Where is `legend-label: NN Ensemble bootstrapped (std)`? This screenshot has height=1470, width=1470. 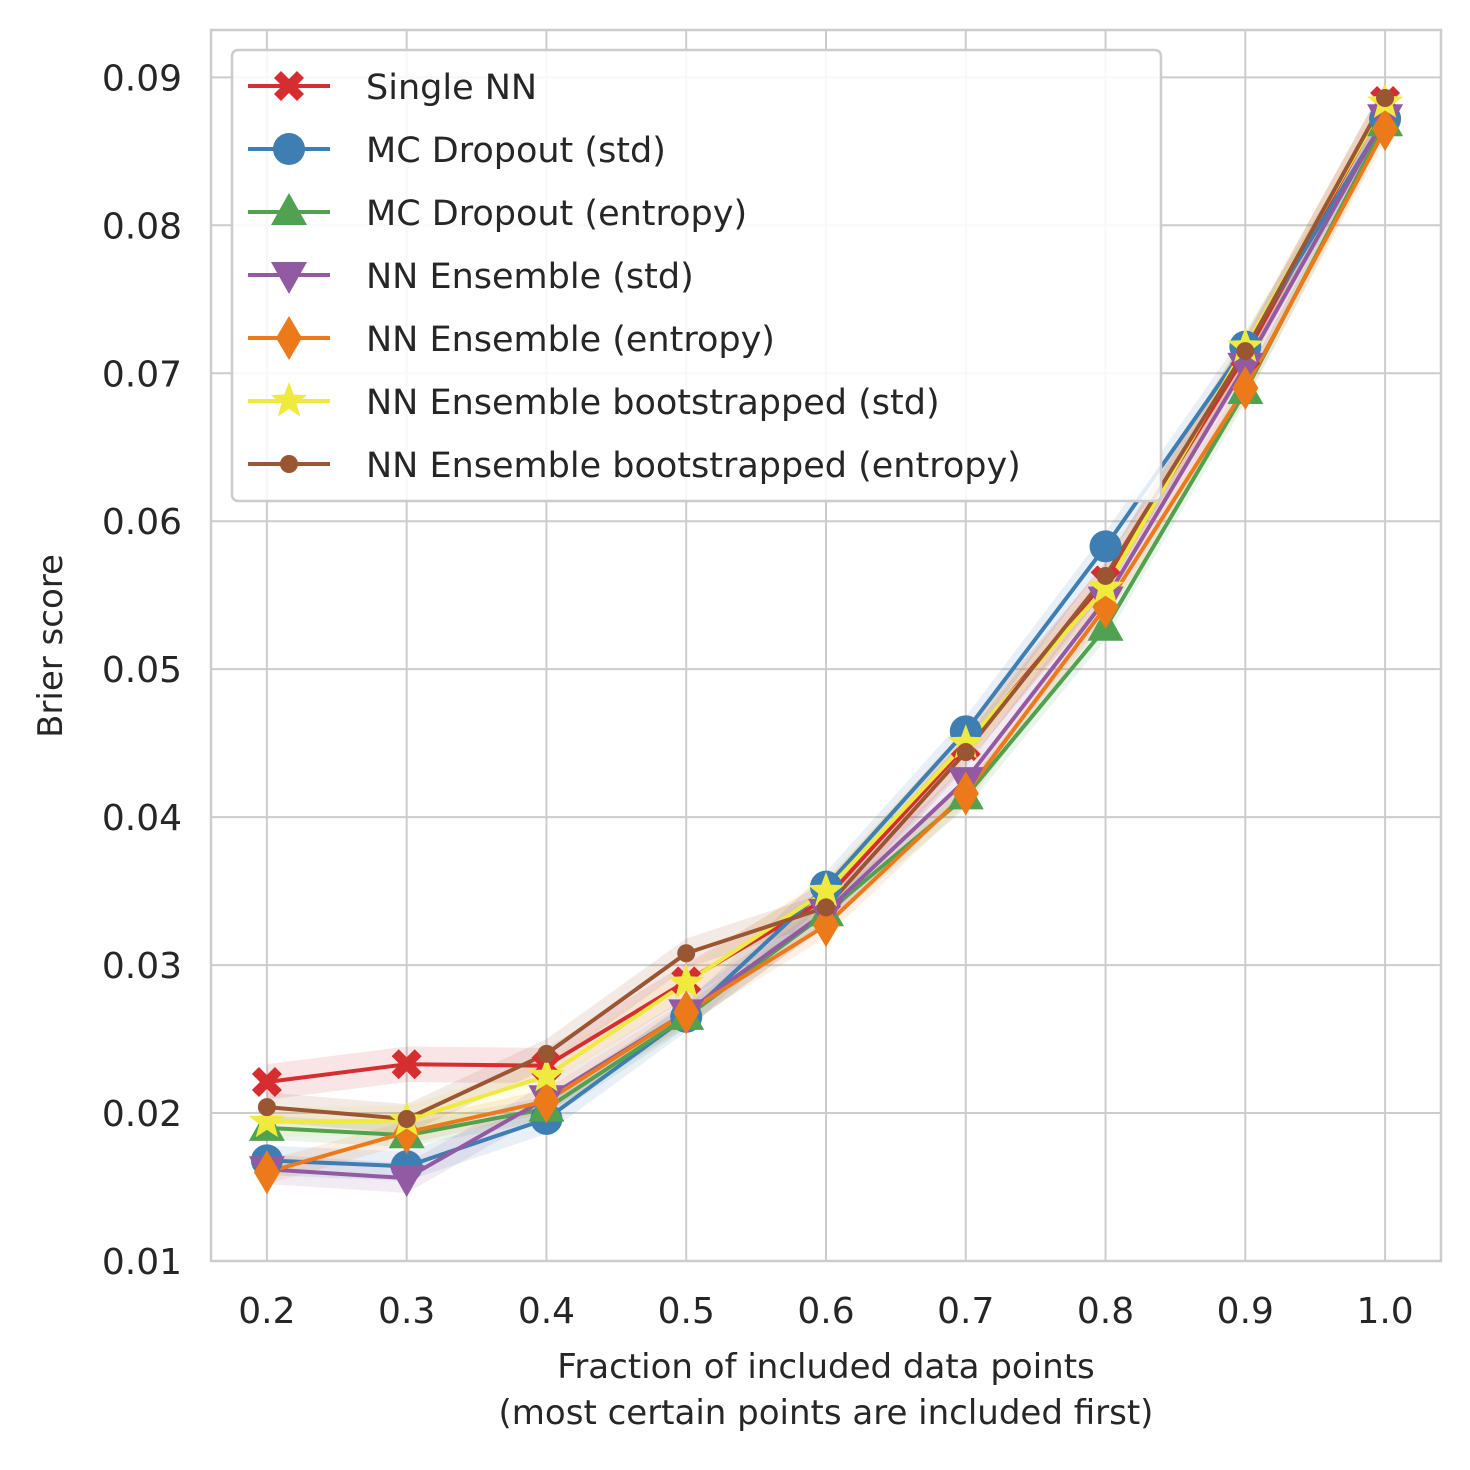 legend-label: NN Ensemble bootstrapped (std) is located at coordinates (653, 403).